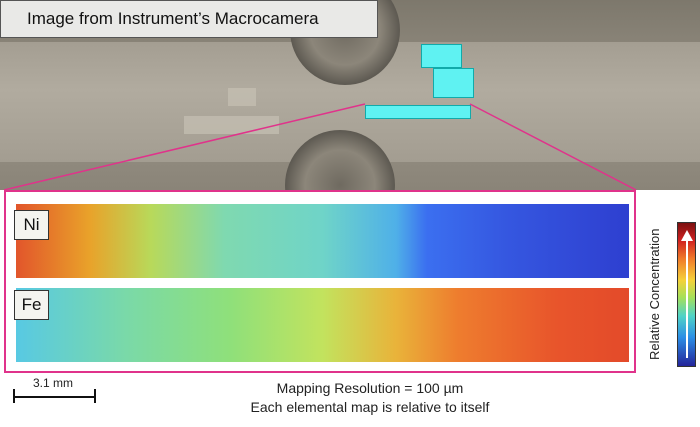 The height and width of the screenshot is (427, 700). I want to click on connector-line-left, so click(184, 147).